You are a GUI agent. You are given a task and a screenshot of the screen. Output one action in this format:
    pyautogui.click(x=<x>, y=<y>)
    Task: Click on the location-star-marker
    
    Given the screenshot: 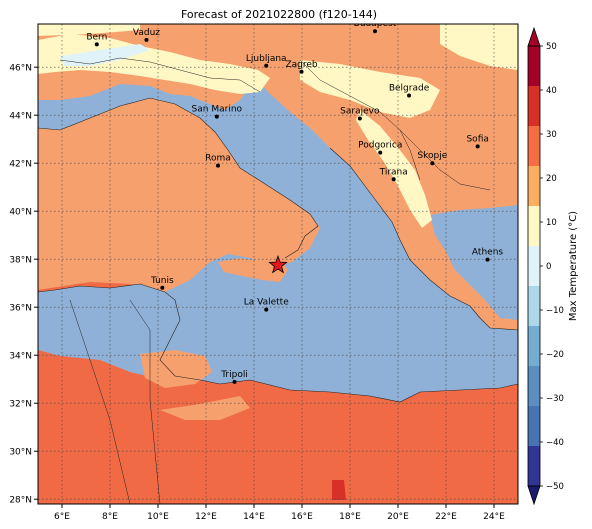 What is the action you would take?
    pyautogui.click(x=278, y=264)
    